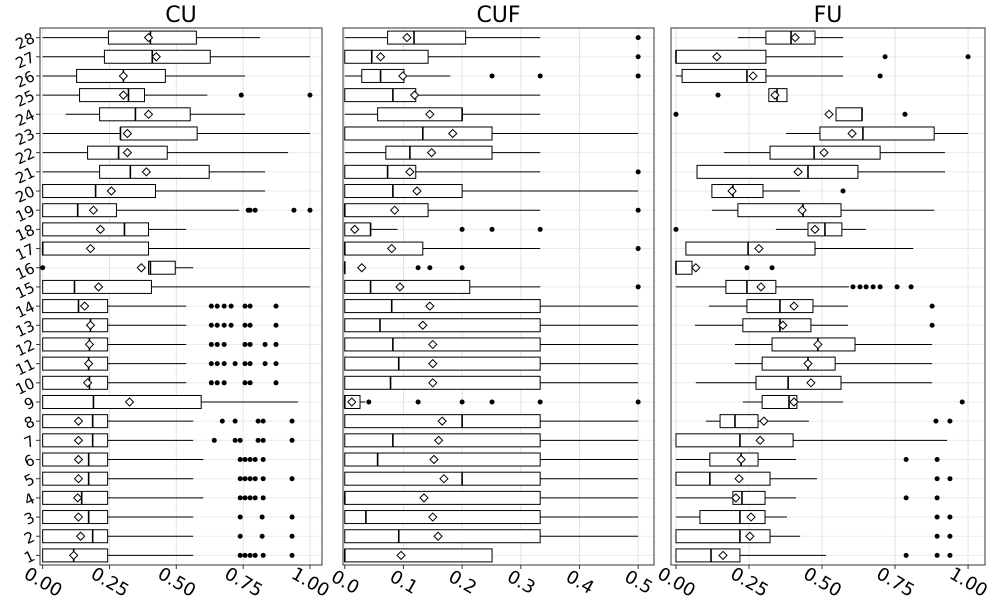 The height and width of the screenshot is (604, 989). What do you see at coordinates (29, 557) in the screenshot?
I see `y-tick-label: 1` at bounding box center [29, 557].